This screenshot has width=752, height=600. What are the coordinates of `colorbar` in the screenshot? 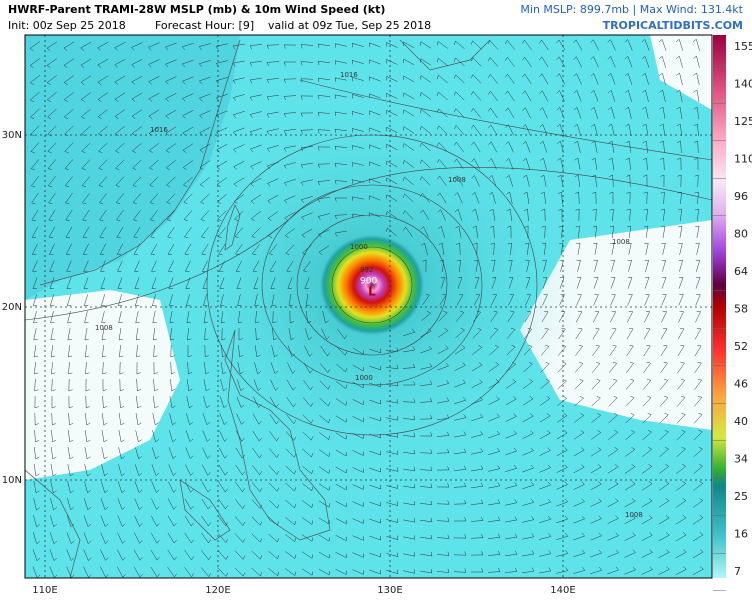 It's located at (719, 306).